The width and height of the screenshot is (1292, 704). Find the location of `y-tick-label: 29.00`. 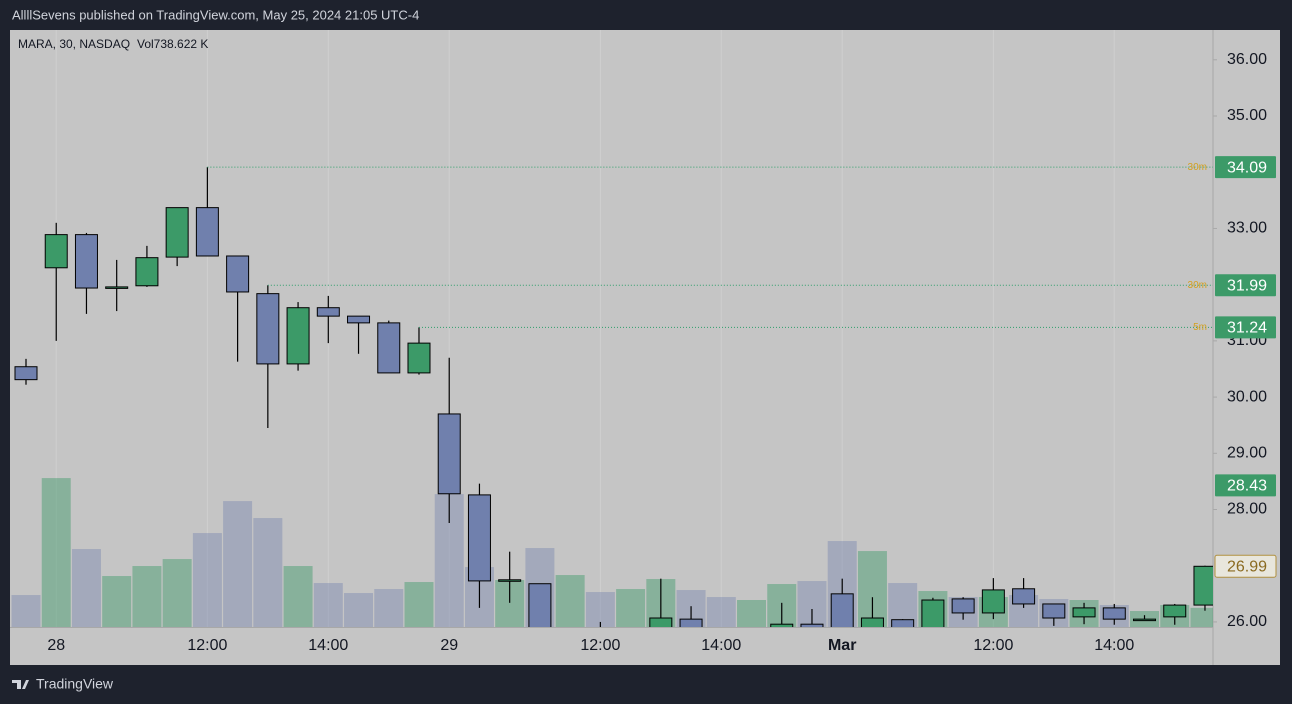

y-tick-label: 29.00 is located at coordinates (1247, 453).